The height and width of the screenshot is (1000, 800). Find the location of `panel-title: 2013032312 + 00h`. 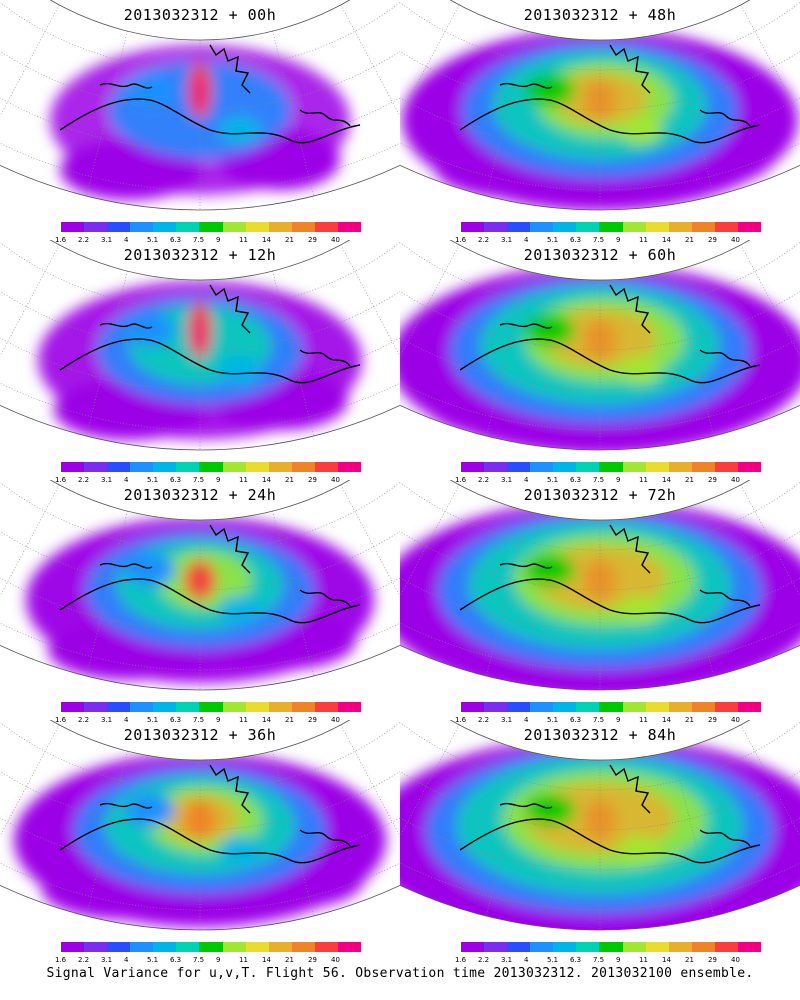

panel-title: 2013032312 + 00h is located at coordinates (200, 15).